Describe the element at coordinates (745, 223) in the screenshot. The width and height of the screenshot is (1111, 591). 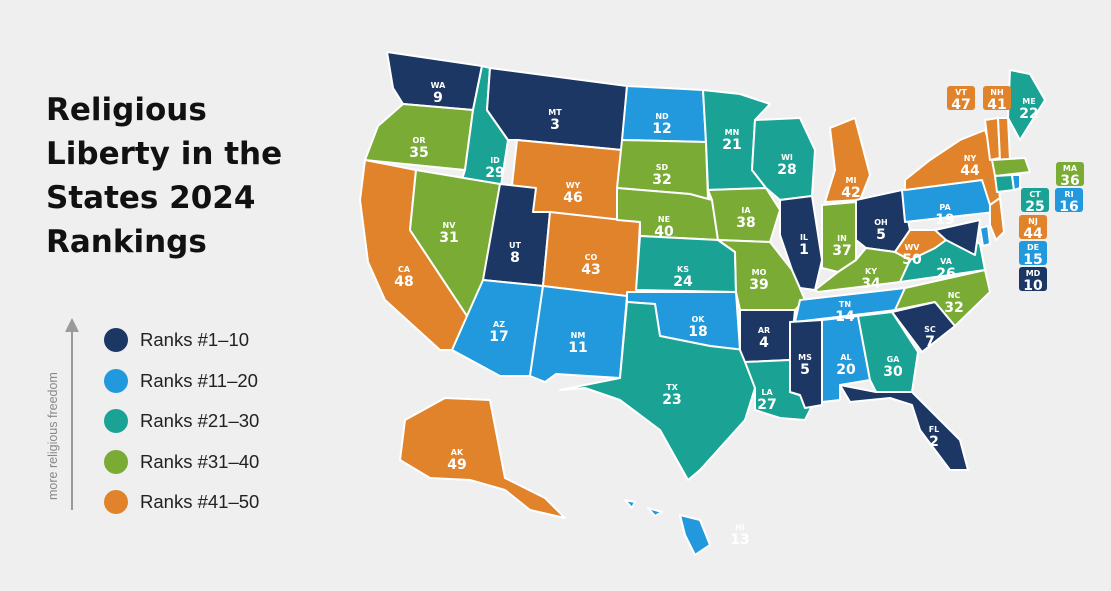
I see `state-rank-label: 38` at that location.